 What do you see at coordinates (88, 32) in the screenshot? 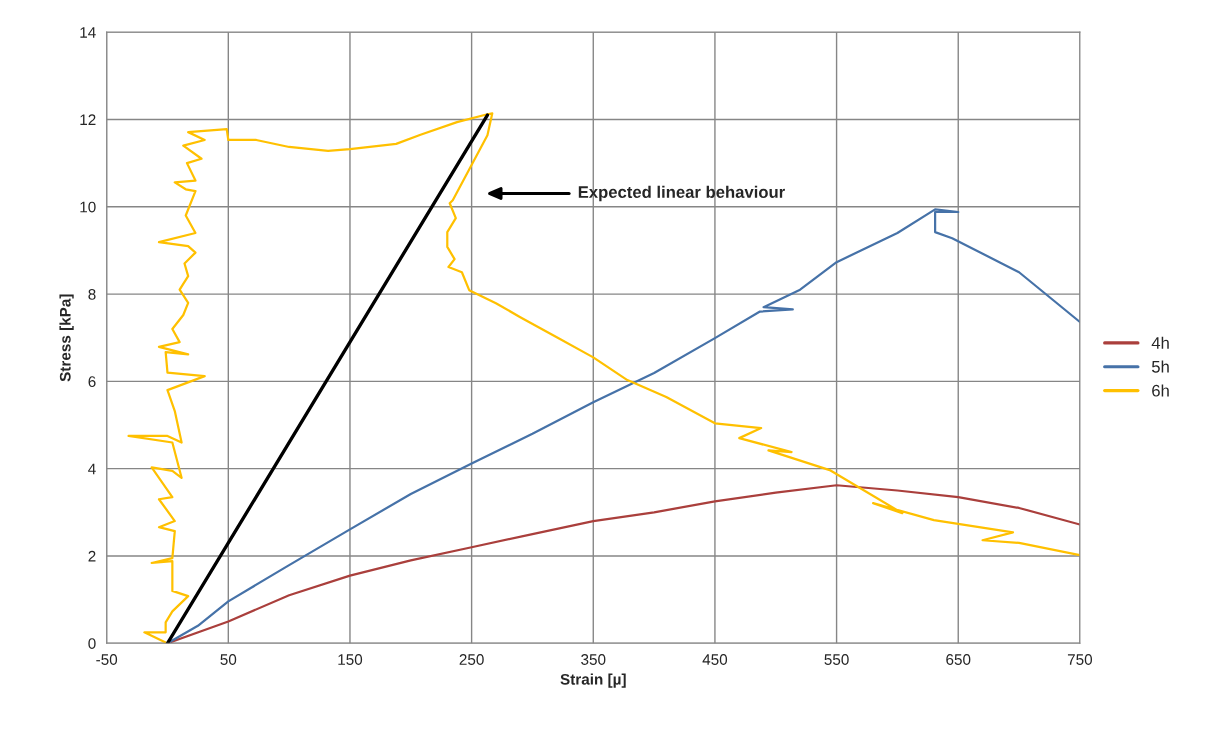
I see `y-tick-label: 14` at bounding box center [88, 32].